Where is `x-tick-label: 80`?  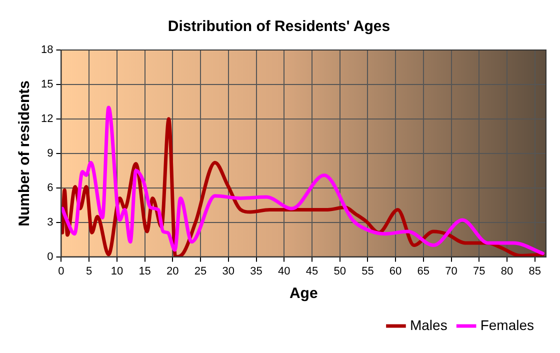 x-tick-label: 80 is located at coordinates (507, 271).